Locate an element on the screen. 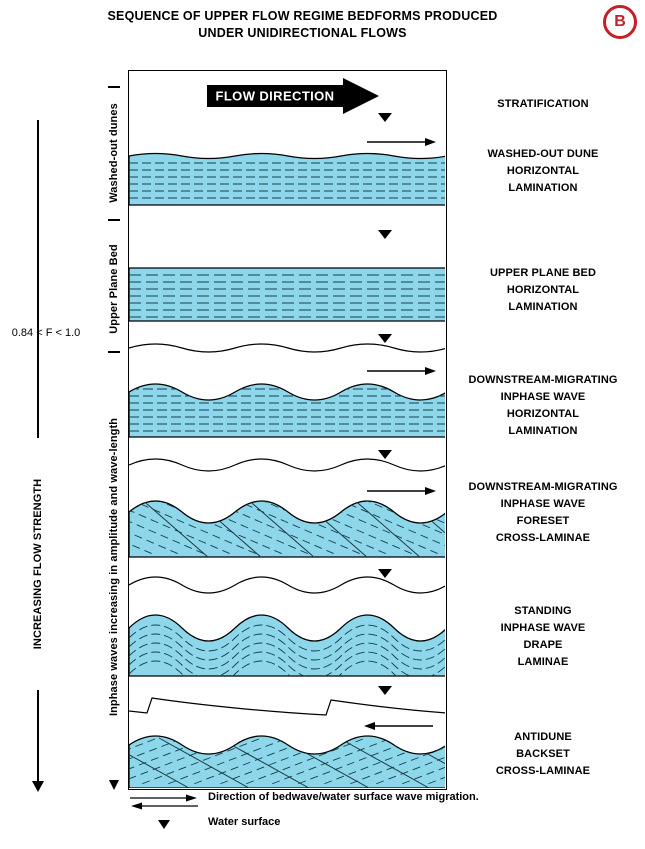 The image size is (645, 849). flow-strength-axis-line-bottom is located at coordinates (38, 736).